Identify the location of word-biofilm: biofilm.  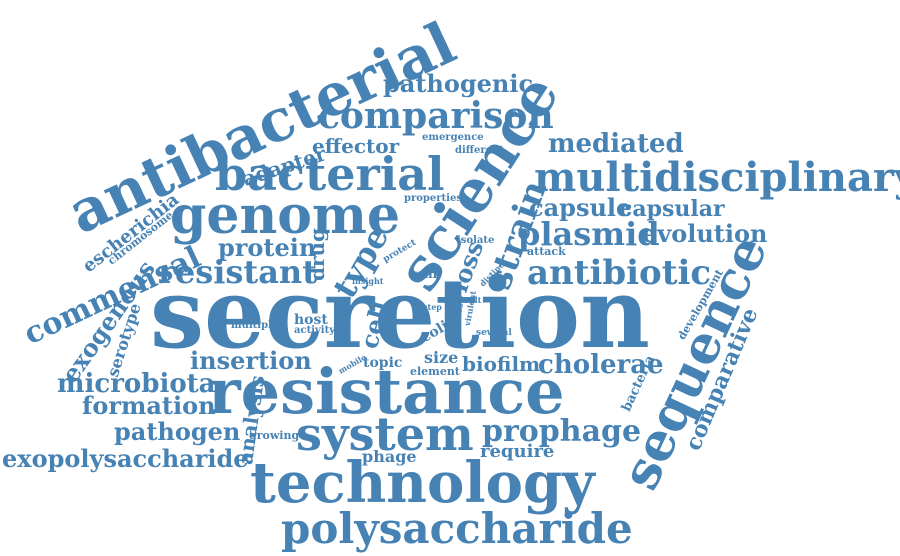
(501, 364).